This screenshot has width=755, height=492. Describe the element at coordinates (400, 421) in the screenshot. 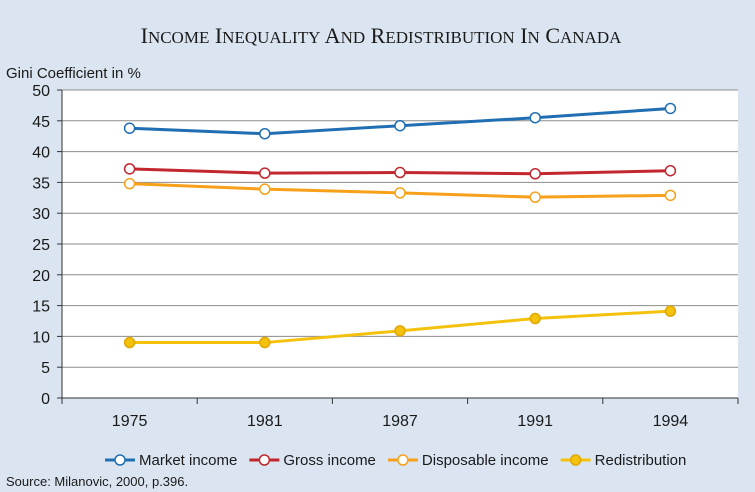

I see `x-tick-label: 1987` at that location.